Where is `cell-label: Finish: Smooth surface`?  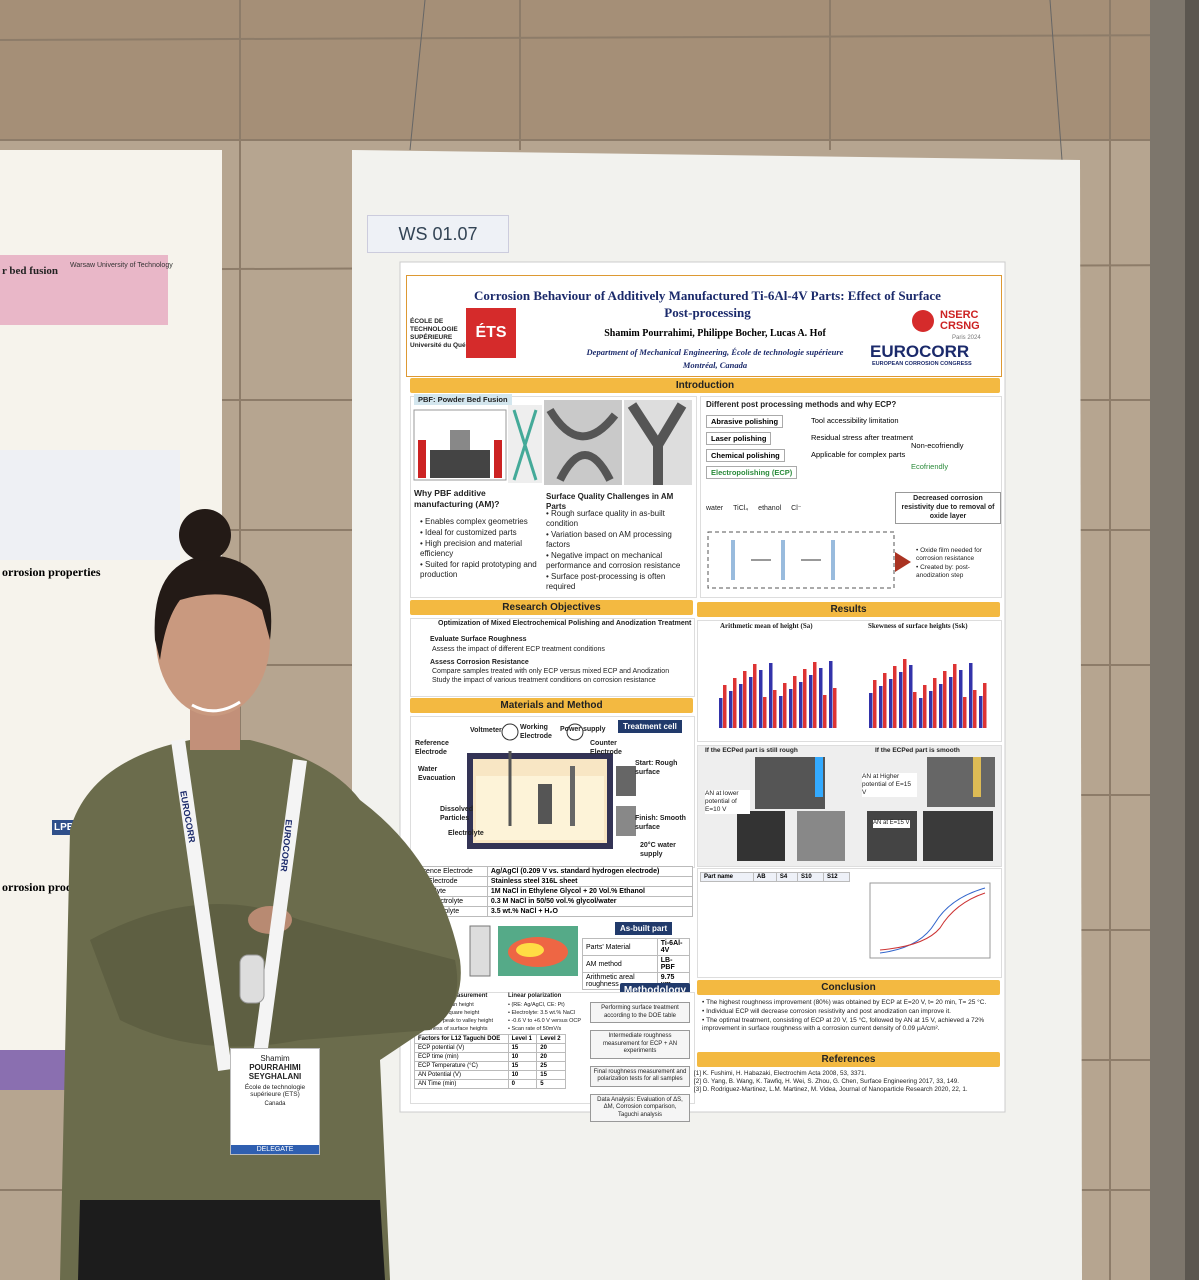
cell-label: Finish: Smooth surface is located at coordinates (660, 823).